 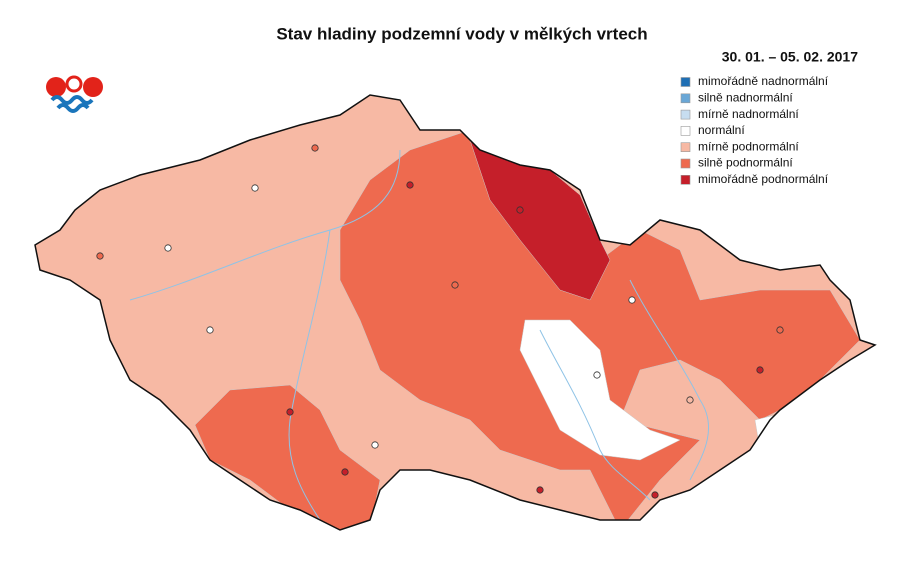 What do you see at coordinates (748, 146) in the screenshot?
I see `legend-label: mírně podnormální` at bounding box center [748, 146].